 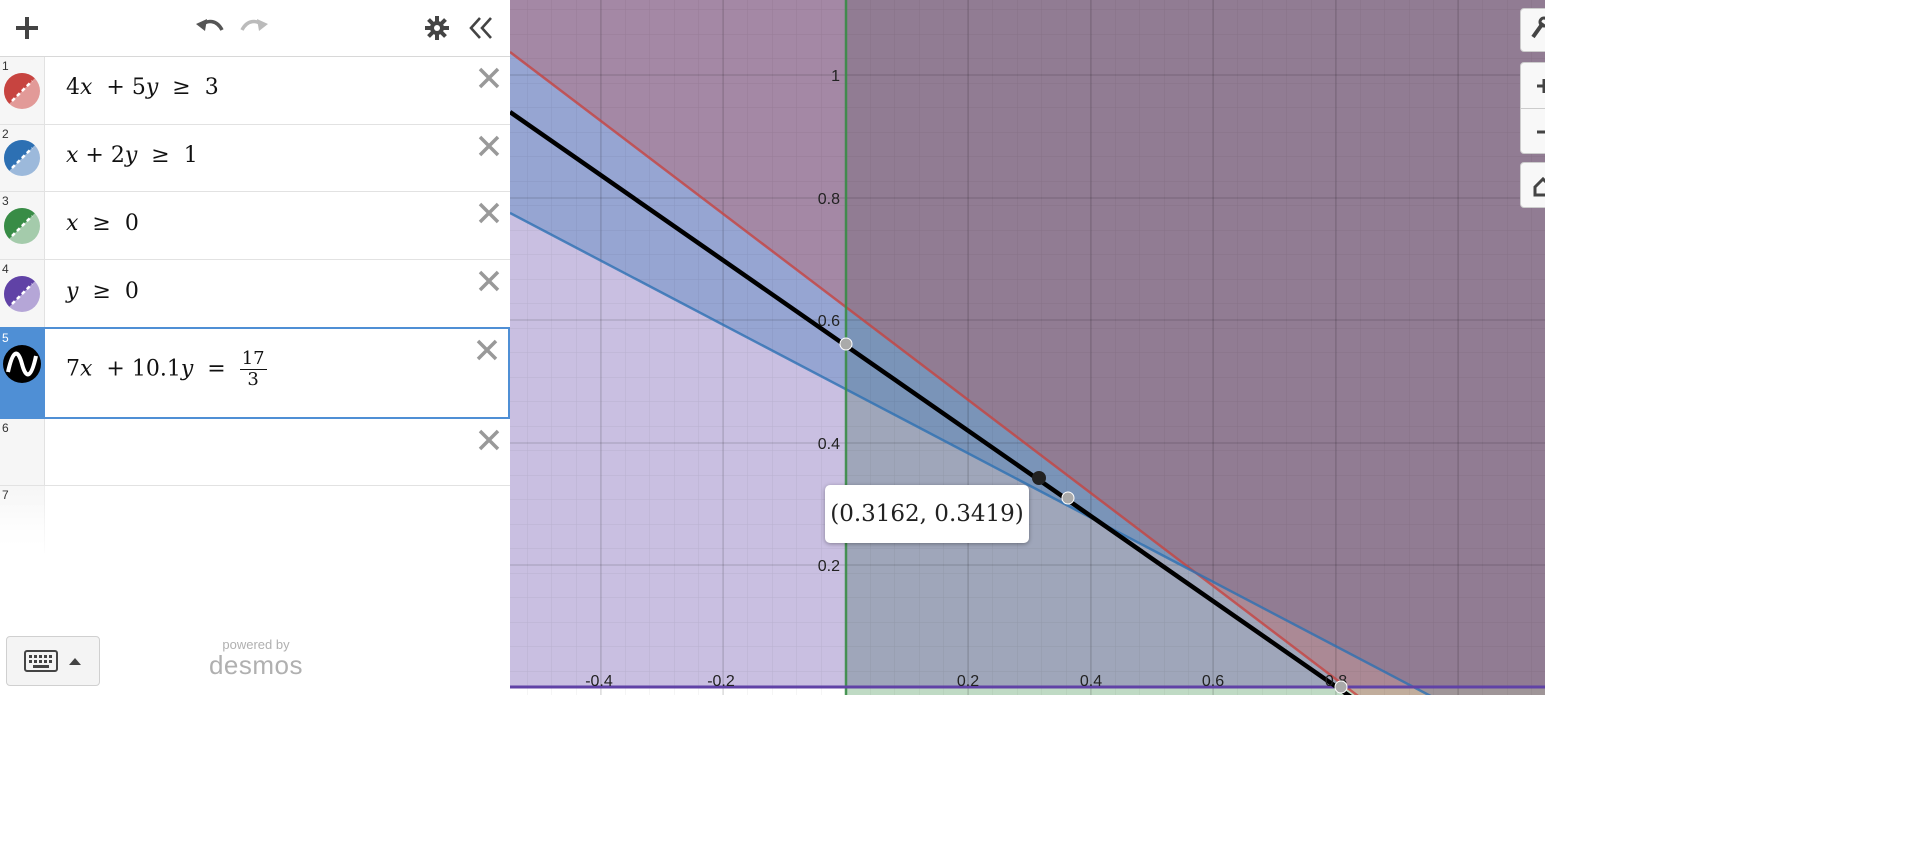 What do you see at coordinates (22, 364) in the screenshot?
I see `wave-icon` at bounding box center [22, 364].